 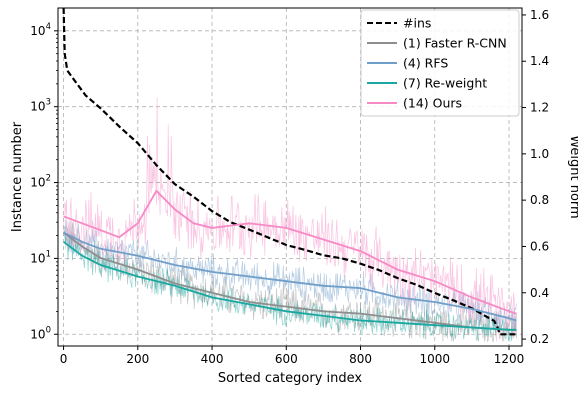 I want to click on y-right-tick-label: 0.4, so click(x=539, y=293).